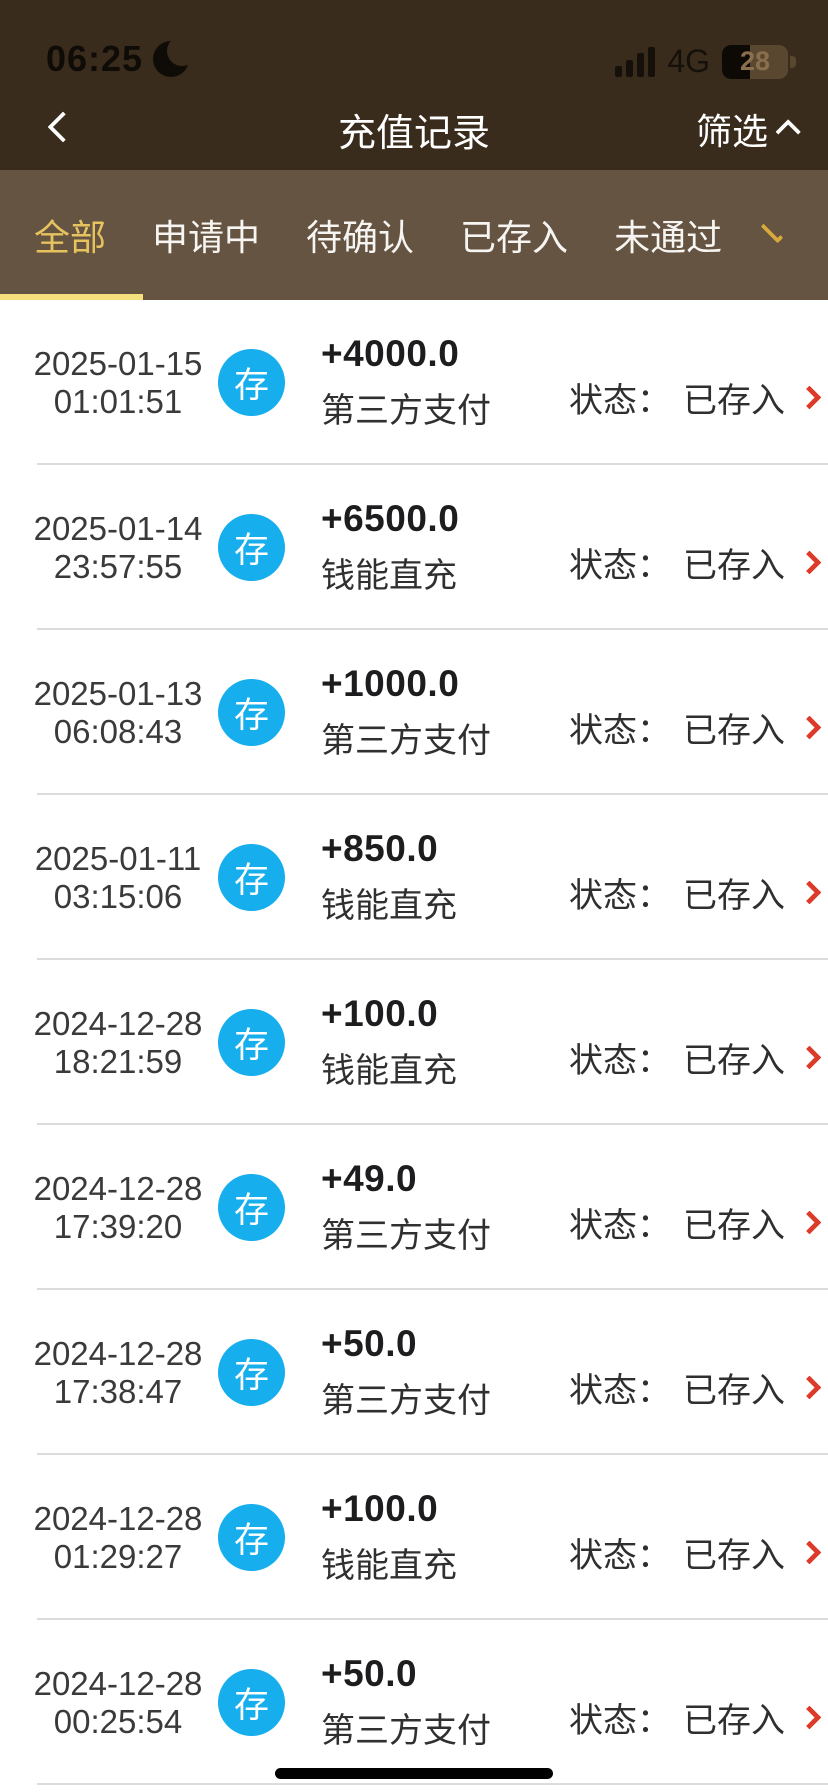  What do you see at coordinates (118, 1391) in the screenshot?
I see `record-time: 17:38:47` at bounding box center [118, 1391].